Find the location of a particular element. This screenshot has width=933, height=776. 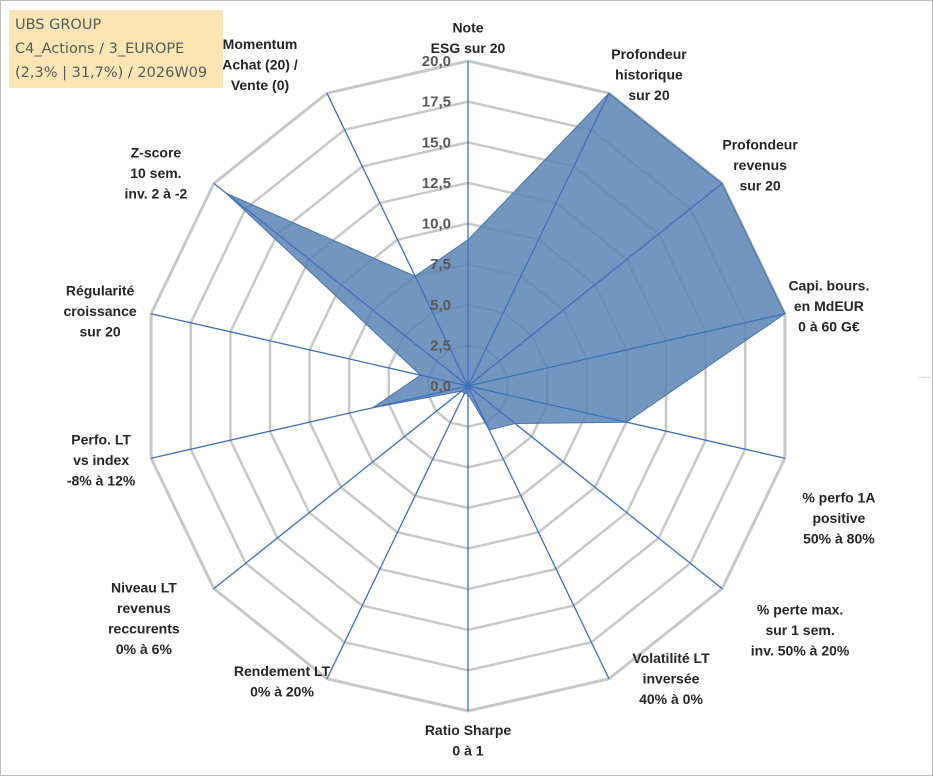

axis-label-11-line-1: croissance is located at coordinates (100, 311).